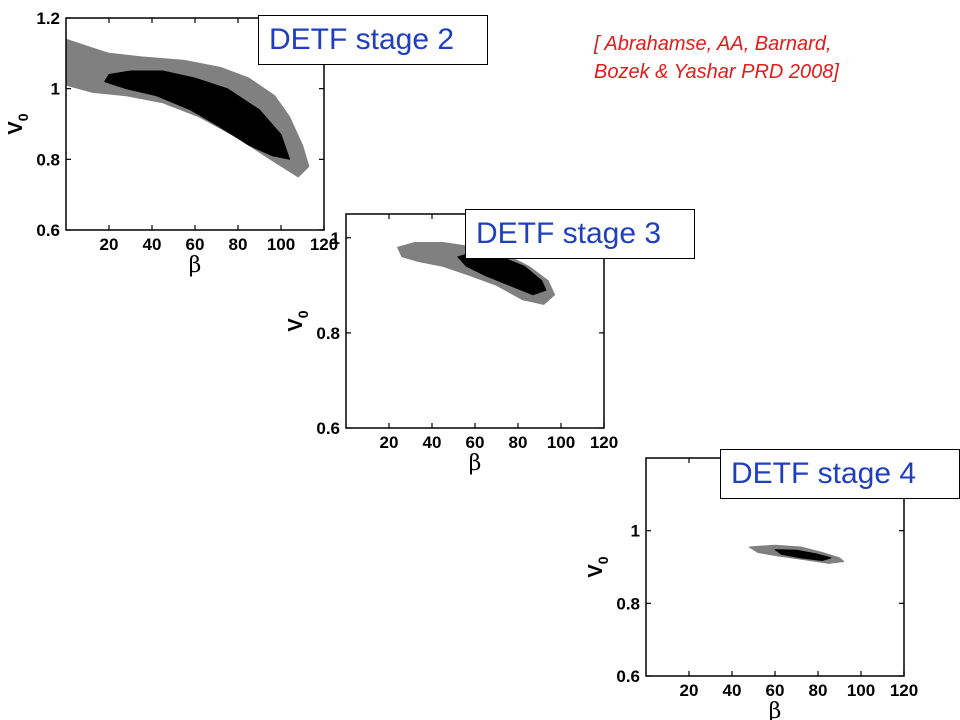 The width and height of the screenshot is (960, 720). Describe the element at coordinates (716, 72) in the screenshot. I see `citation-line-2: Bozek & Yashar PRD 2008]` at that location.